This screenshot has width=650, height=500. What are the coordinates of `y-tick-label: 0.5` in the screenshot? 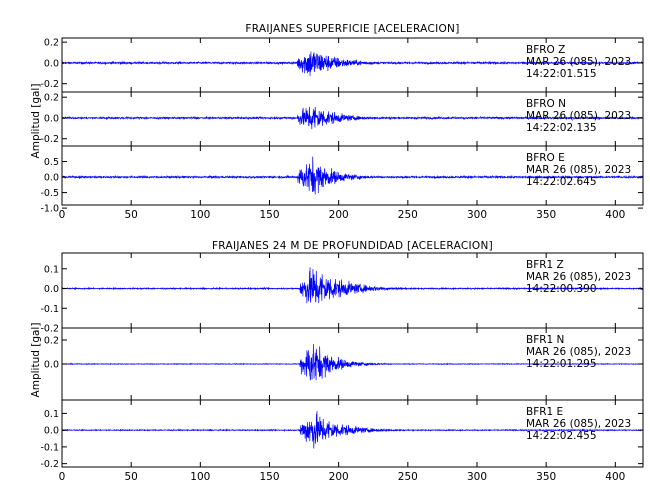 It's located at (51, 162).